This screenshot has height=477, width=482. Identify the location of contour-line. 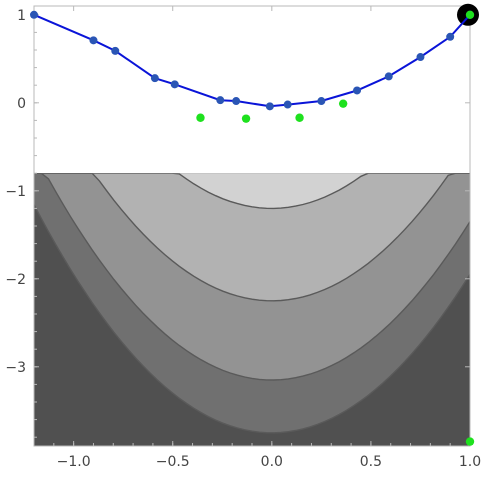
(252, 191).